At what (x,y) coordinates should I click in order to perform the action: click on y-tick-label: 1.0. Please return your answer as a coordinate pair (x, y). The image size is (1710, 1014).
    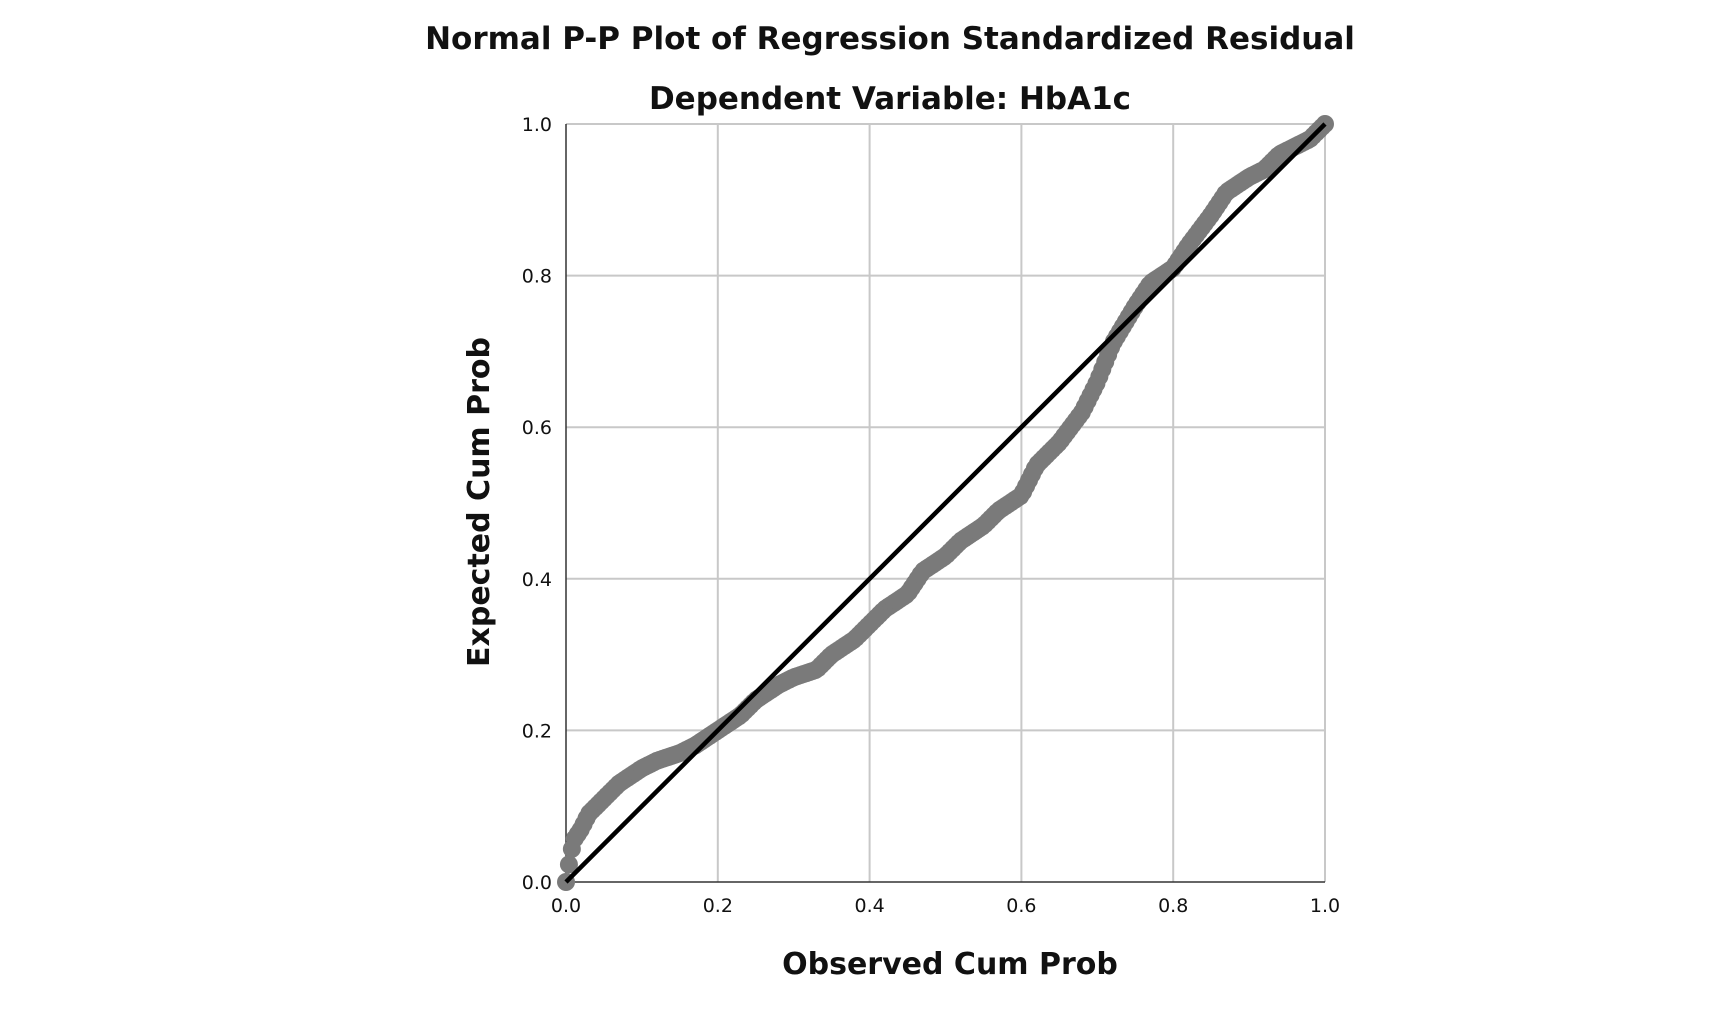
    Looking at the image, I should click on (537, 125).